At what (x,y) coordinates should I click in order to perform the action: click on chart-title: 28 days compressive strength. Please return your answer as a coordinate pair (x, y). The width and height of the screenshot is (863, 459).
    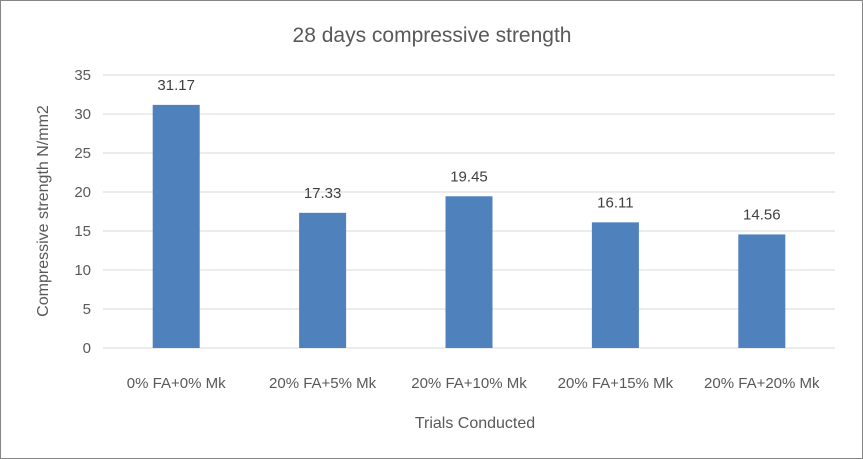
    Looking at the image, I should click on (432, 35).